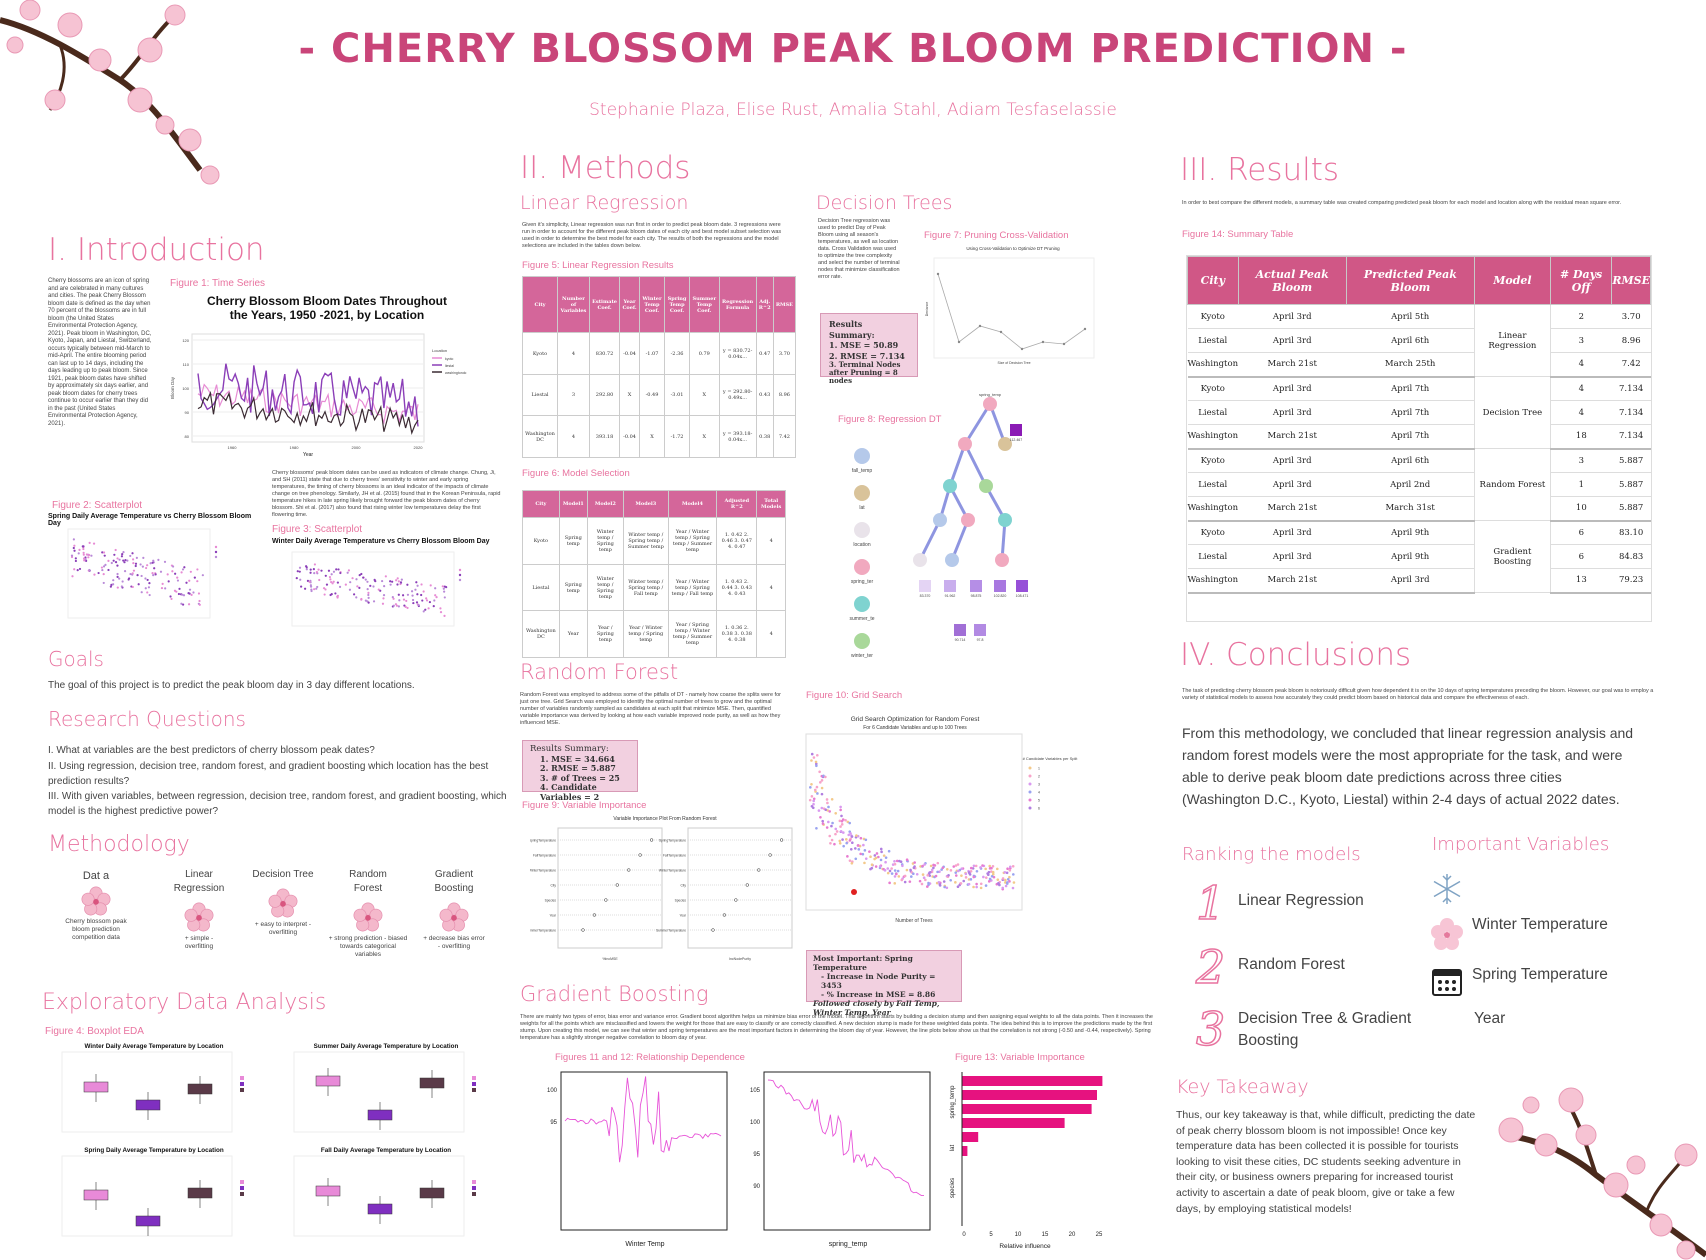 The image size is (1706, 1260). What do you see at coordinates (861, 545) in the screenshot?
I see `legend-label: location` at bounding box center [861, 545].